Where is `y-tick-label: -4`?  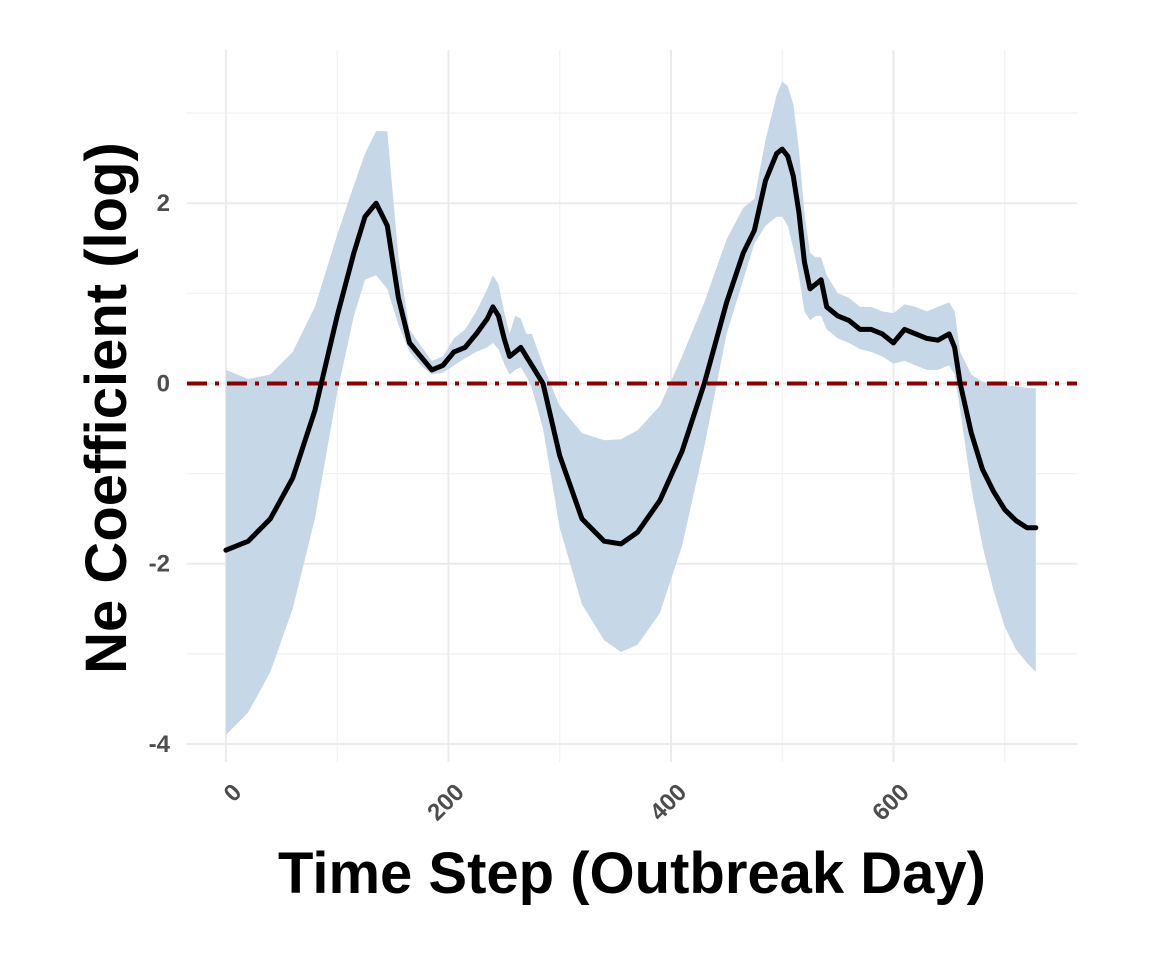 y-tick-label: -4 is located at coordinates (160, 744).